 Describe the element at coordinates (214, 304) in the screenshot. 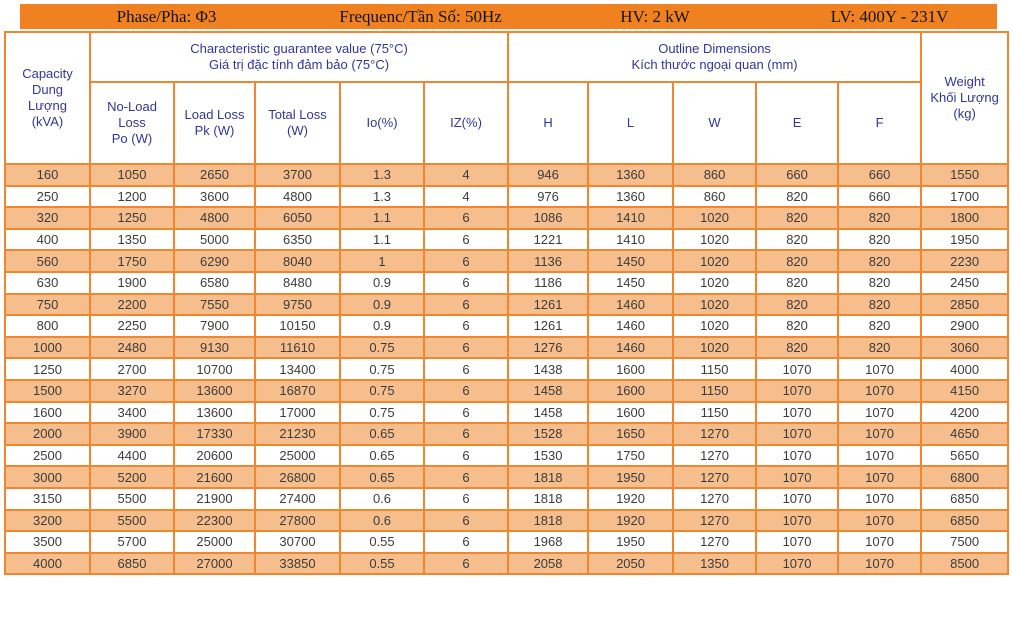

I see `table-cell: 7550` at that location.